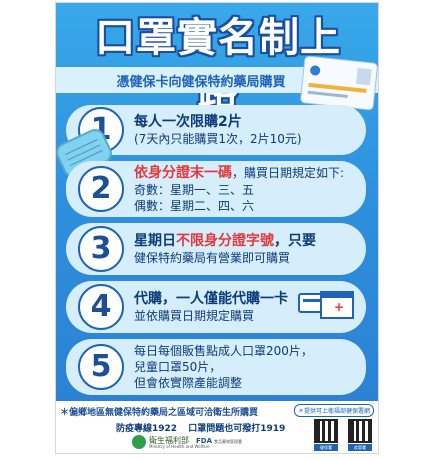  What do you see at coordinates (204, 441) in the screenshot?
I see `fda-name: FDA` at bounding box center [204, 441].